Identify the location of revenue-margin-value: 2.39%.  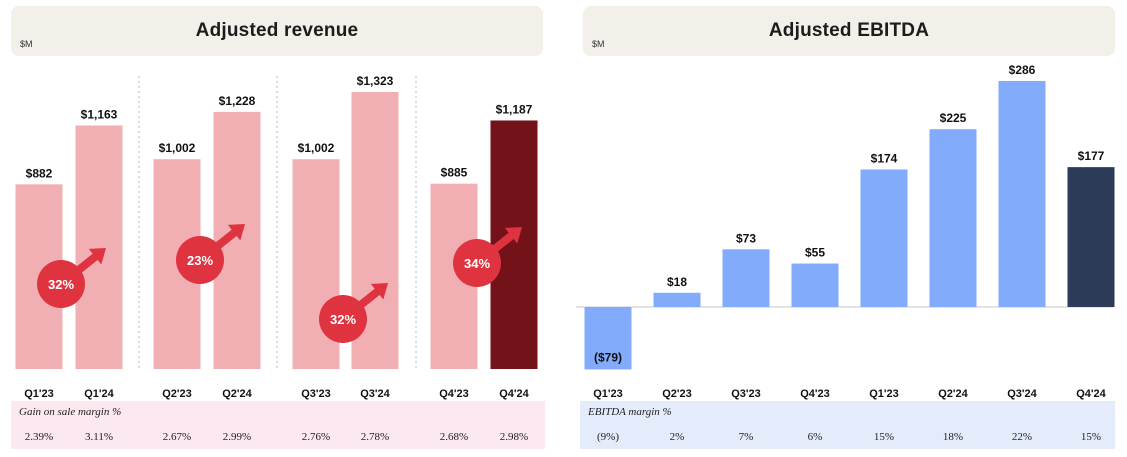
(39, 437).